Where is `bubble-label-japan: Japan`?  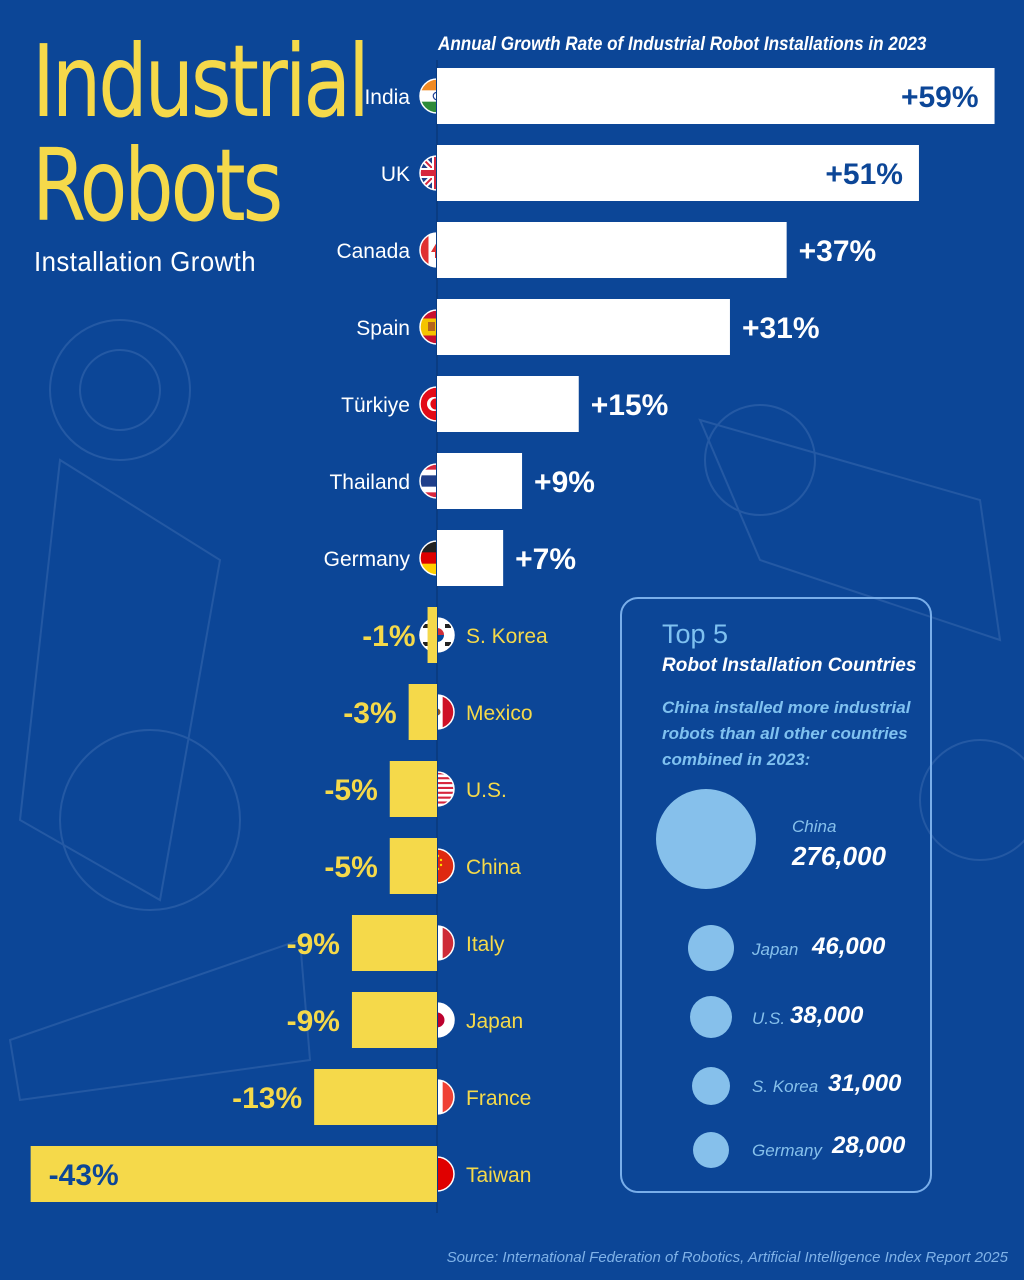
bubble-label-japan: Japan is located at coordinates (775, 949).